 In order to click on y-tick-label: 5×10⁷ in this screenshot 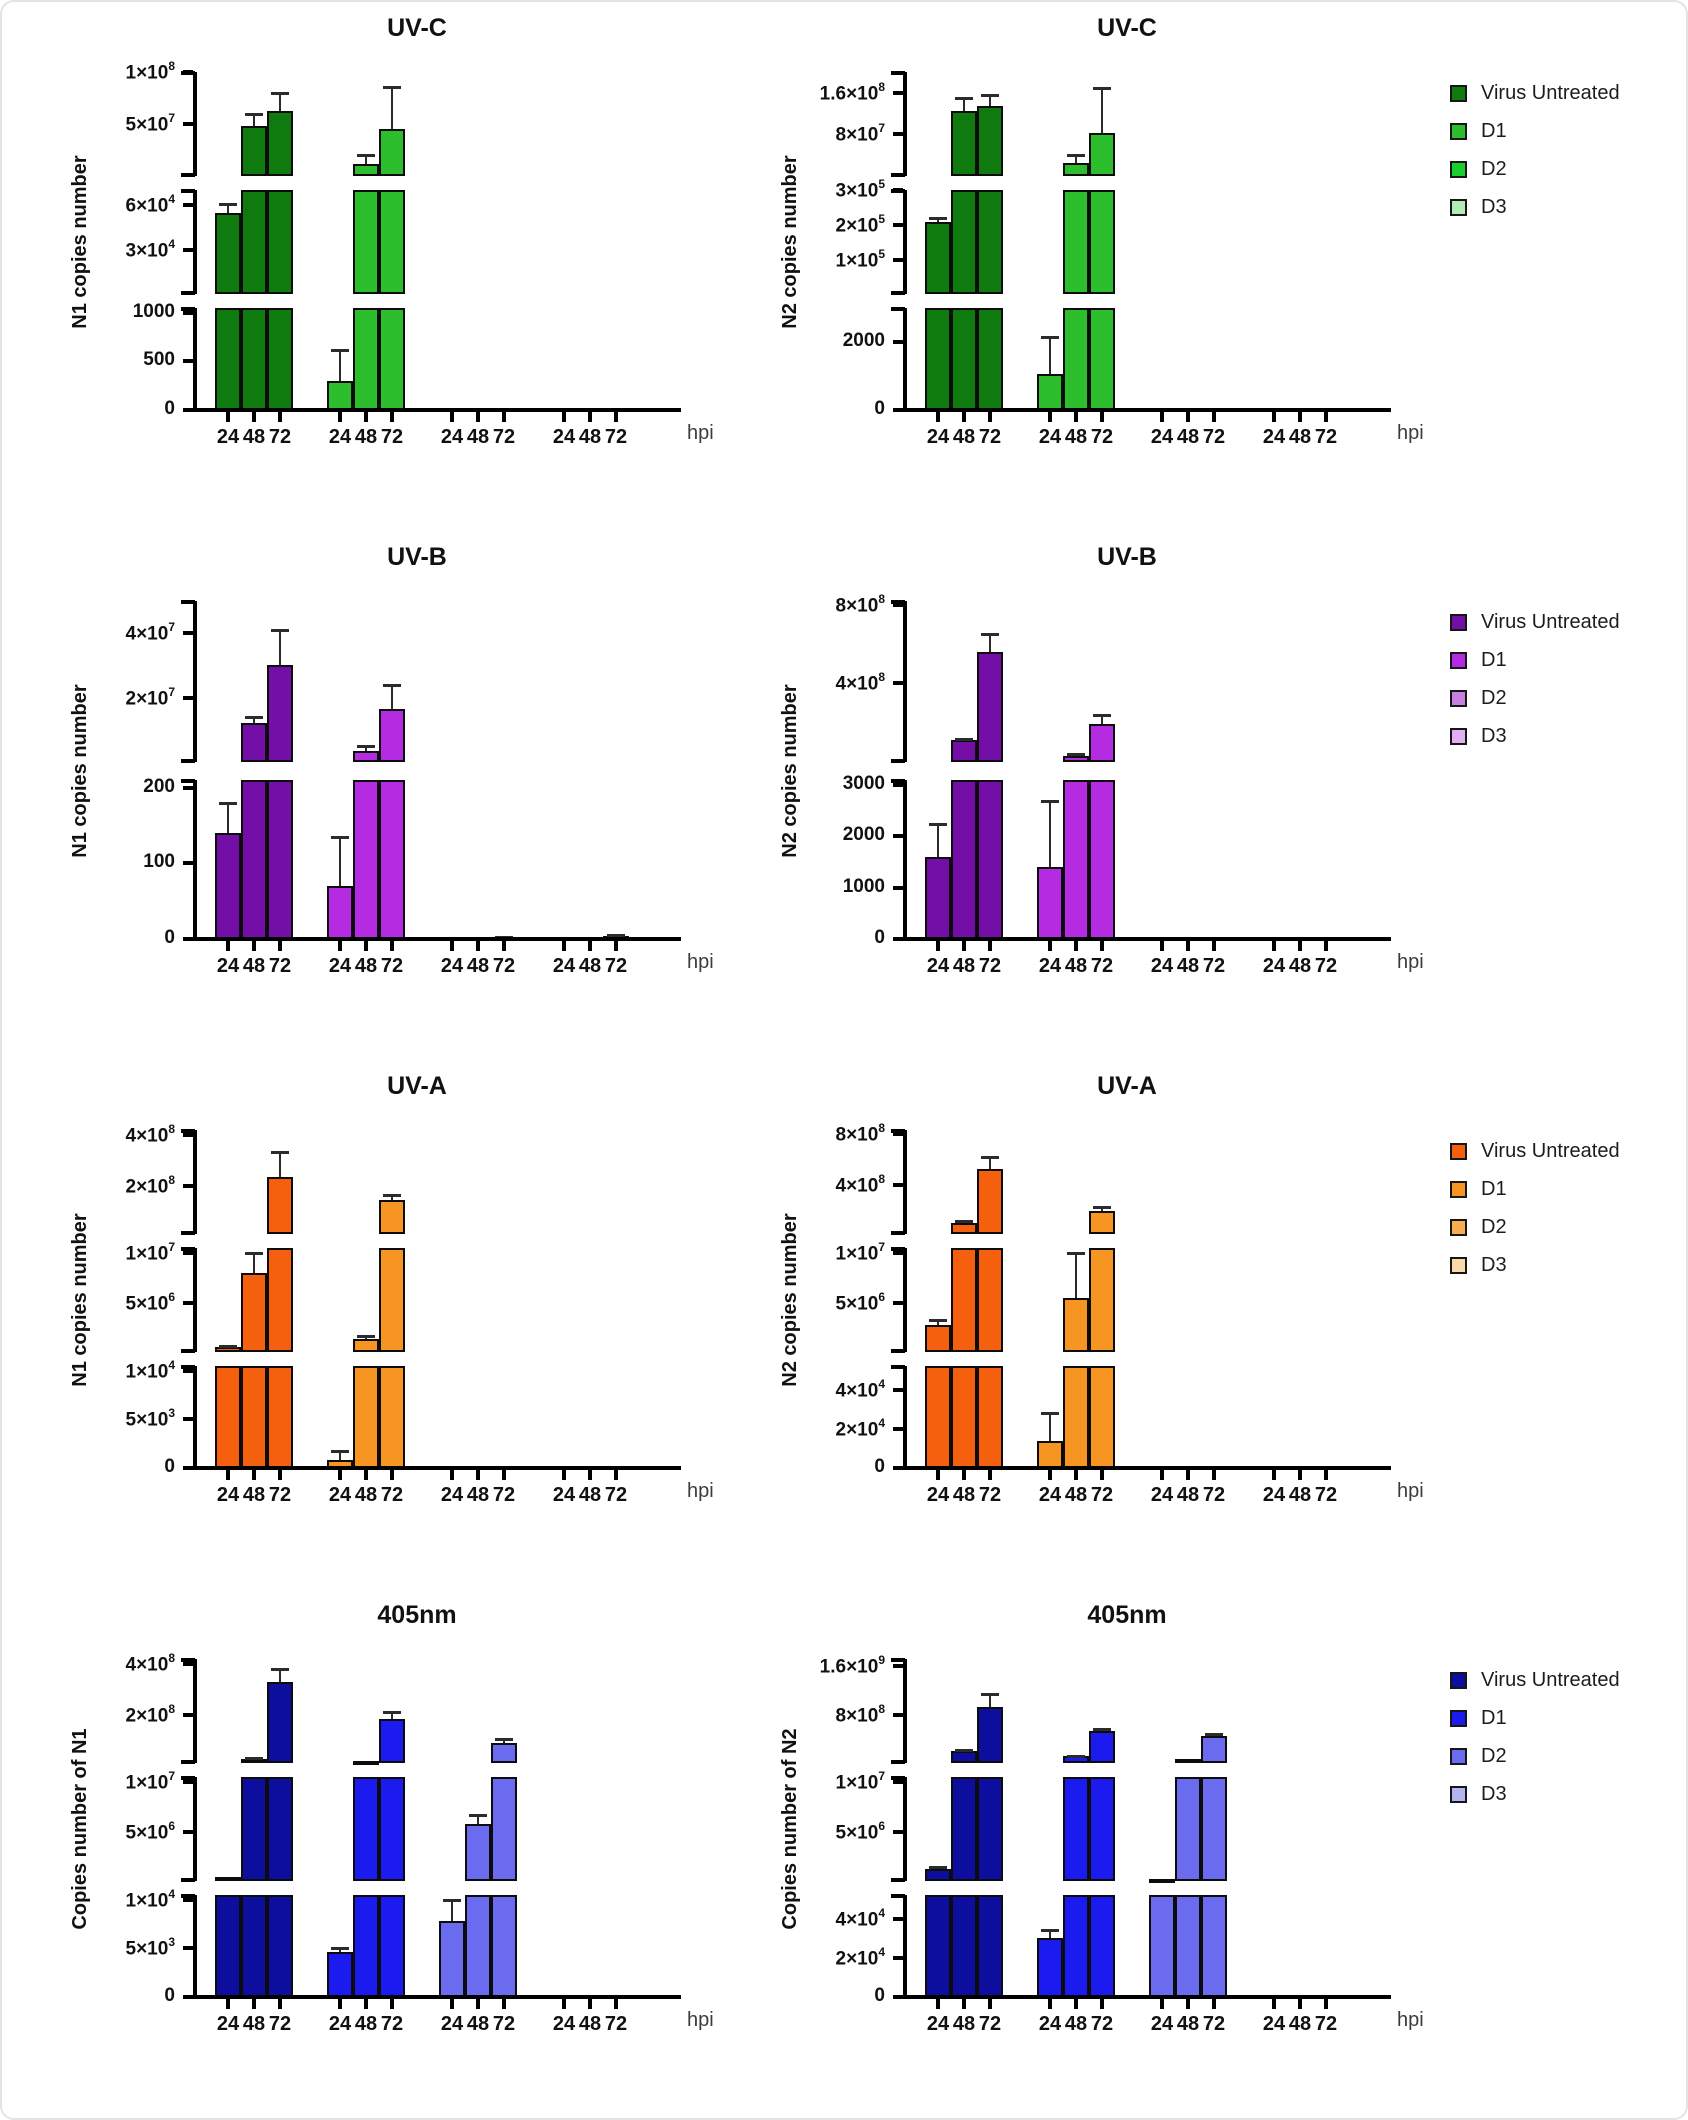, I will do `click(150, 123)`.